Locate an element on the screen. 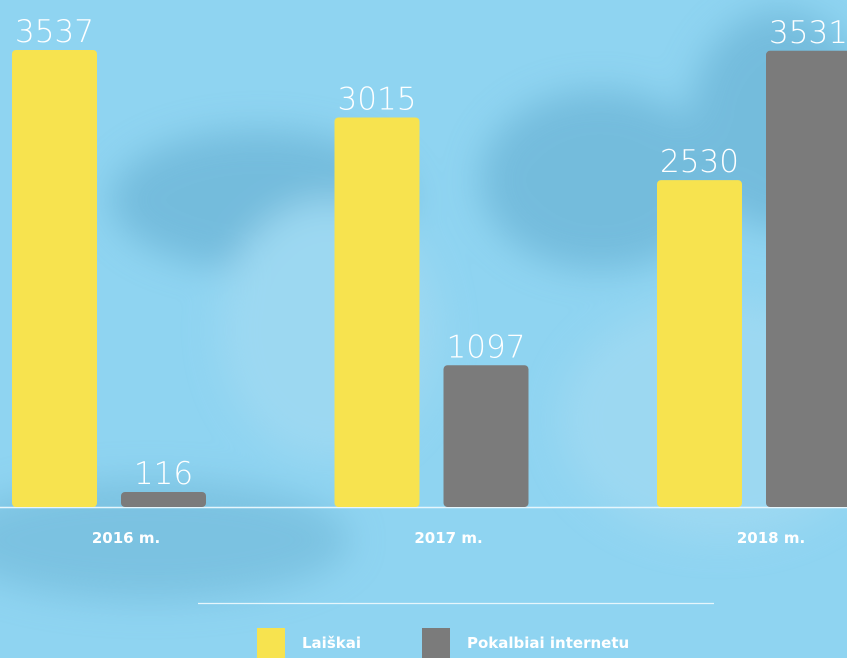 The height and width of the screenshot is (658, 847). legend-label: Laiškai is located at coordinates (331, 643).